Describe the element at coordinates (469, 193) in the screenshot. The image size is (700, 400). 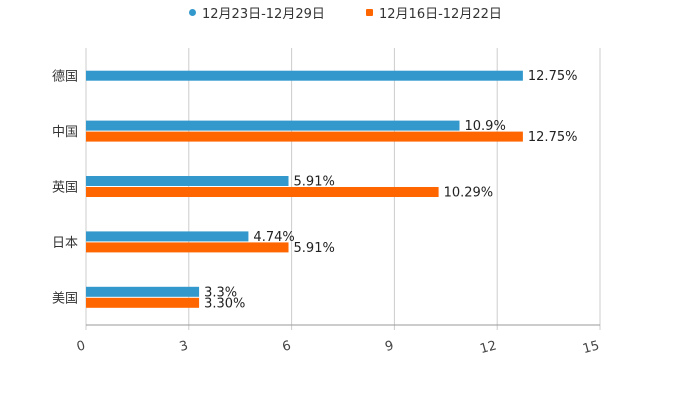
I see `data-label-series-2-2: 10.29%` at that location.